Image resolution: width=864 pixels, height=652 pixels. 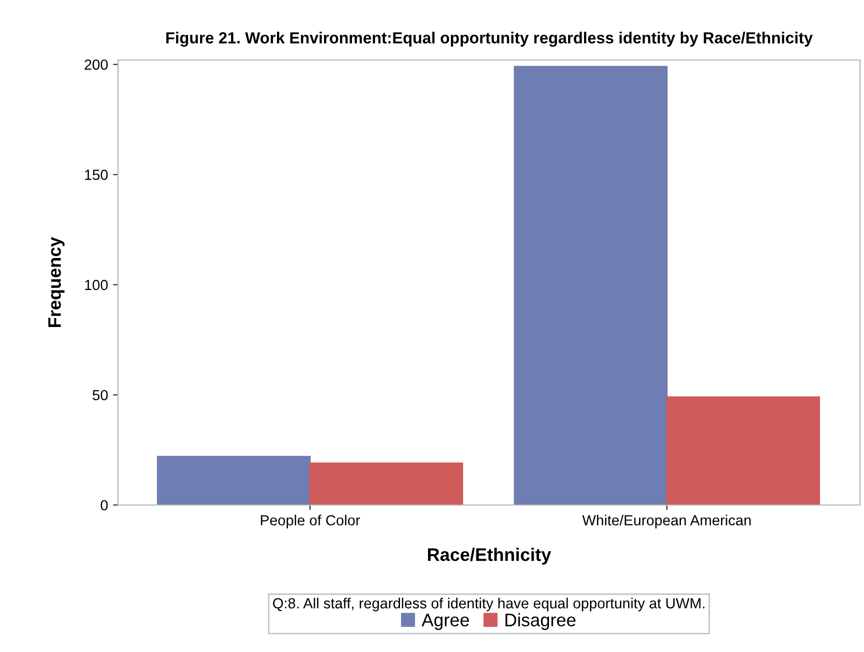 What do you see at coordinates (96, 65) in the screenshot?
I see `y-tick-label: 200` at bounding box center [96, 65].